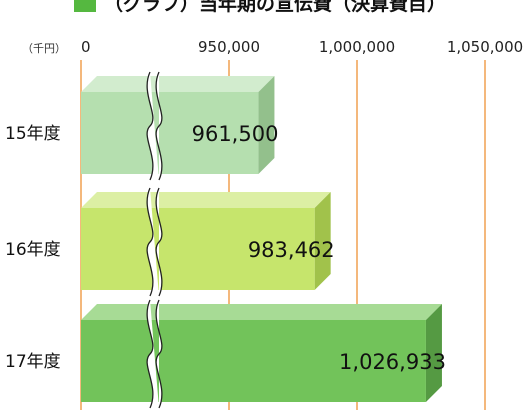 The image size is (532, 412). What do you see at coordinates (291, 250) in the screenshot?
I see `bar-value-label: 983,462` at bounding box center [291, 250].